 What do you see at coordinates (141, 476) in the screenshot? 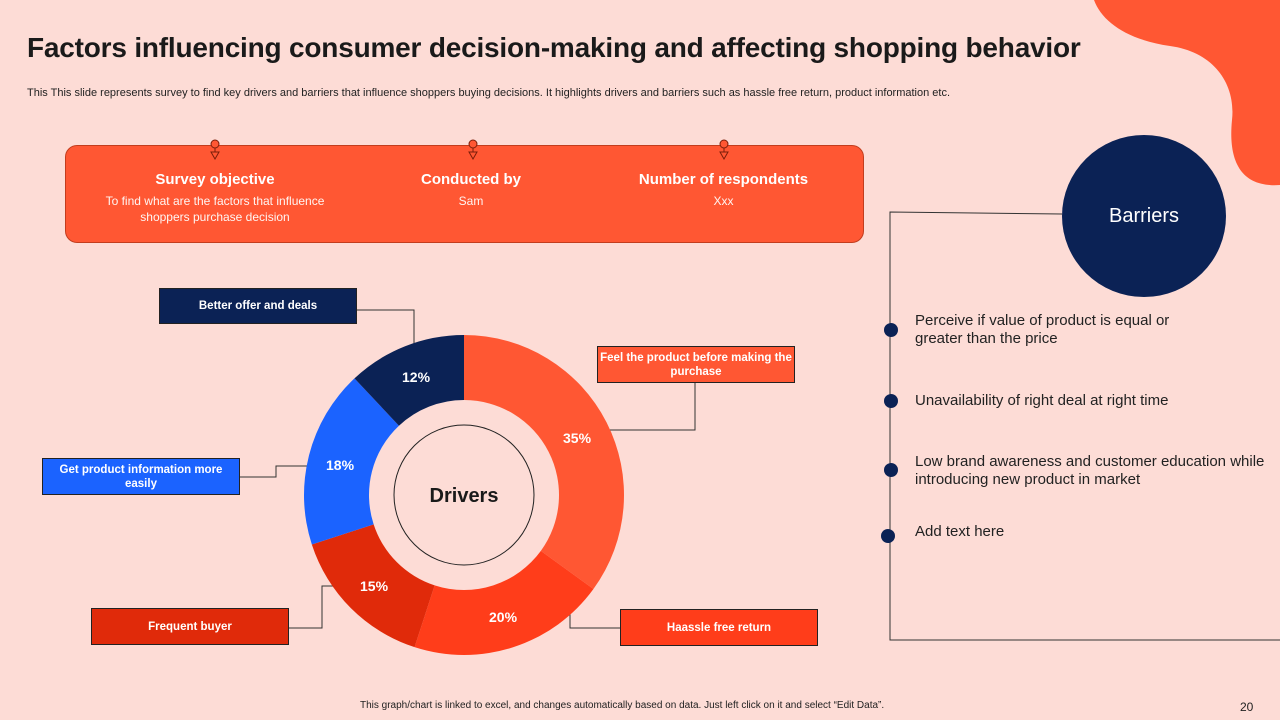
I see `legend-product-info: Get product information more easily` at bounding box center [141, 476].